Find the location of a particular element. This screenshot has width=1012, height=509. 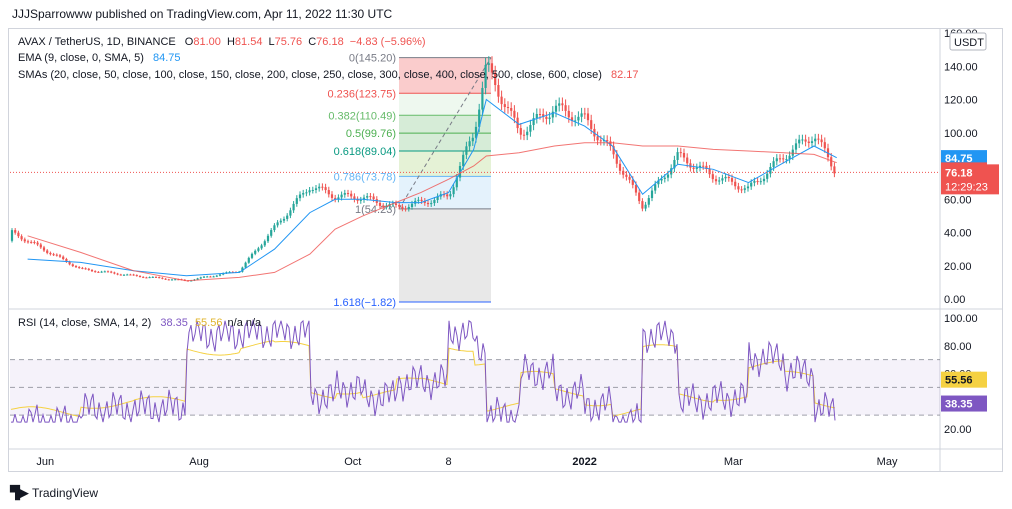

time-tick-label: May is located at coordinates (887, 462).